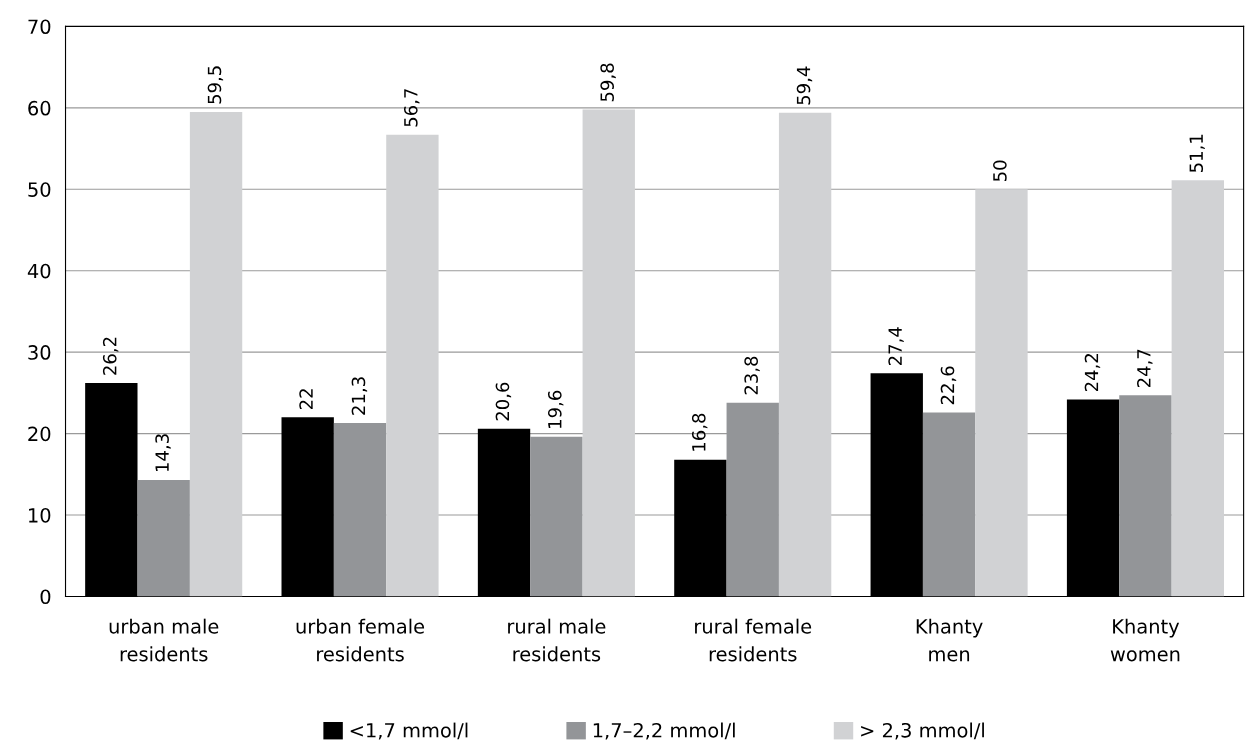 The image size is (1260, 755). Describe the element at coordinates (1197, 153) in the screenshot. I see `data-label: 51,1` at that location.